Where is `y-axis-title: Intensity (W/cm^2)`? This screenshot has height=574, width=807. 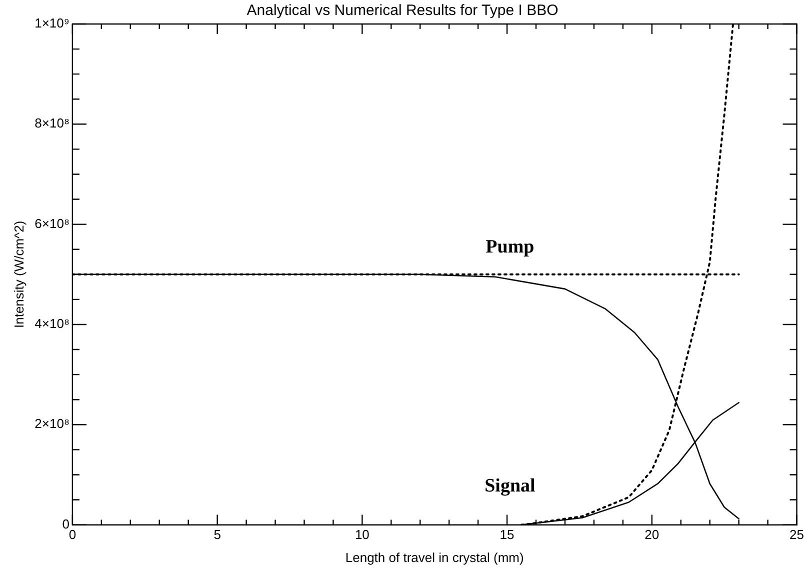
y-axis-title: Intensity (W/cm^2) is located at coordinates (18, 274).